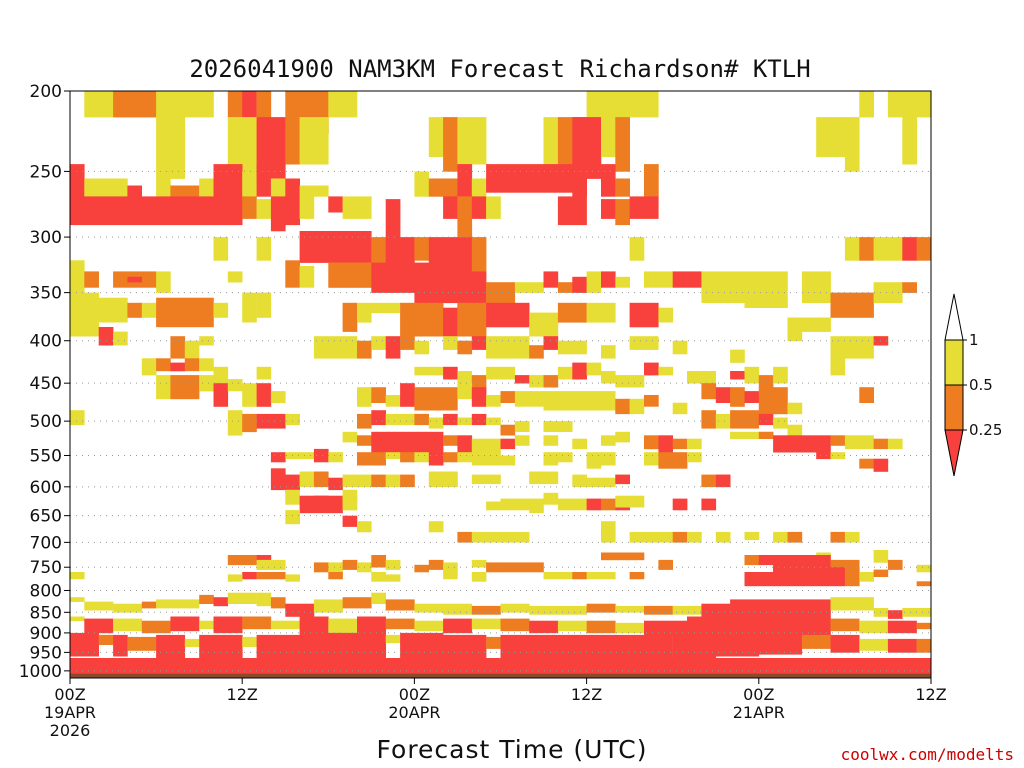 The width and height of the screenshot is (1024, 768). What do you see at coordinates (46, 613) in the screenshot?
I see `y-tick-label: 850` at bounding box center [46, 613].